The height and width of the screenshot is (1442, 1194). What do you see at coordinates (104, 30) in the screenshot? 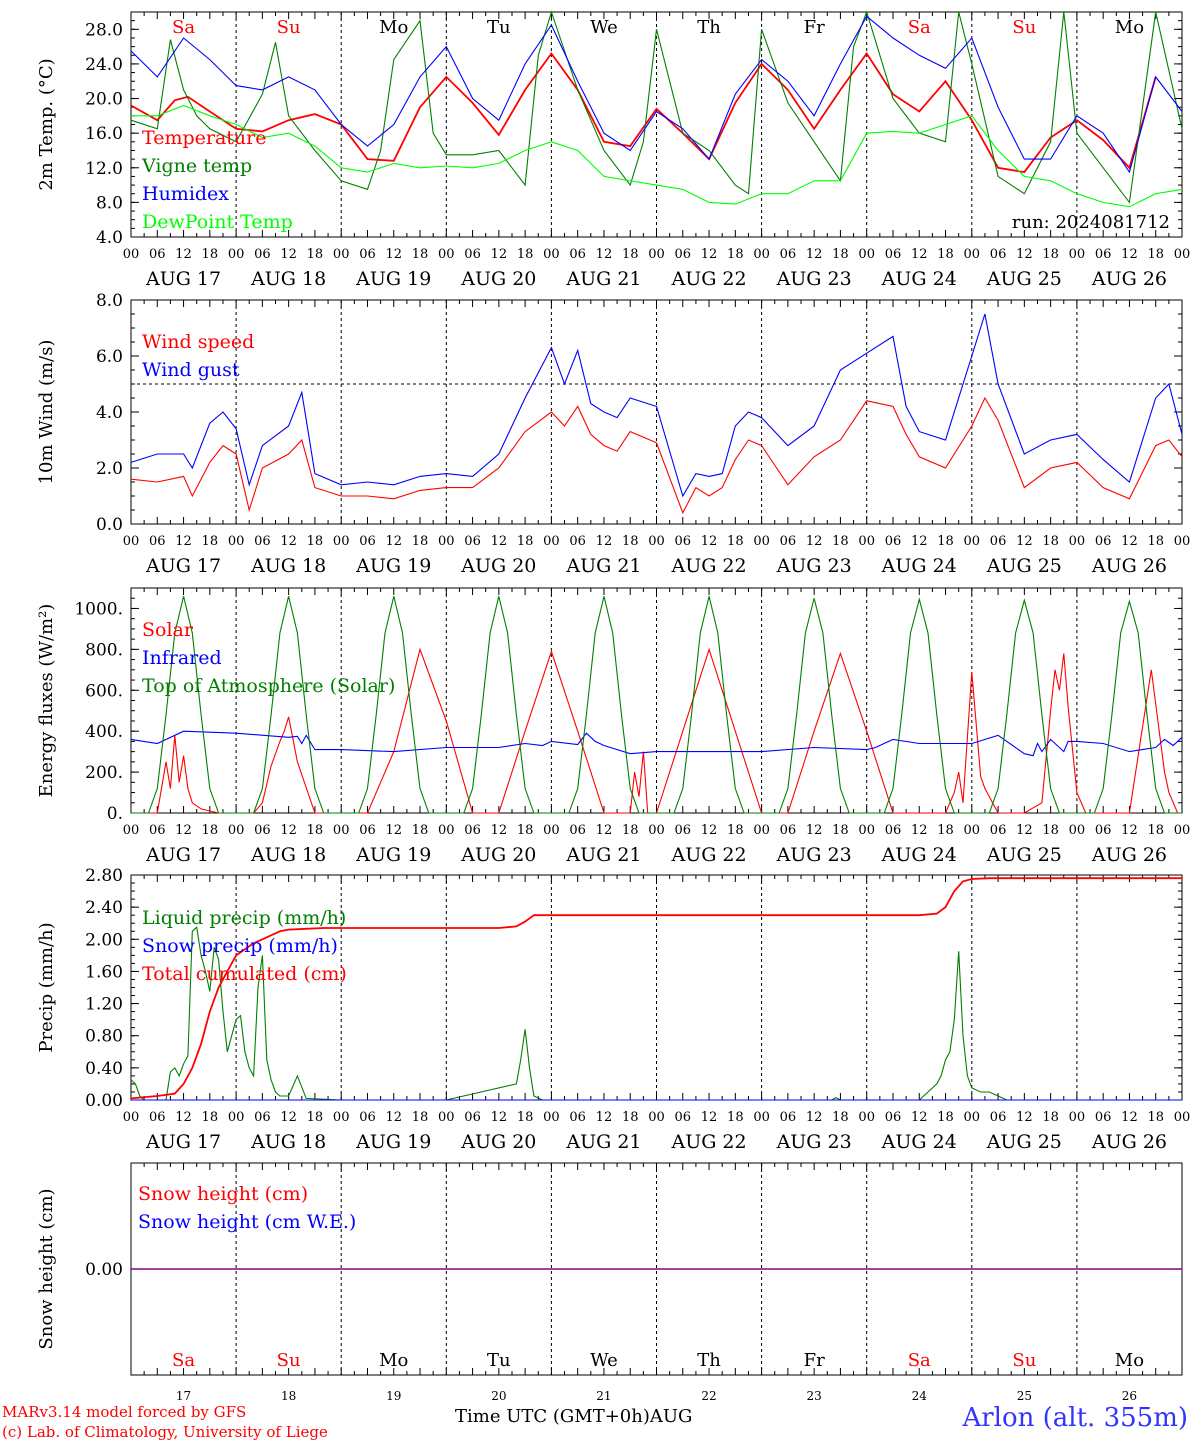
I see `y-tick-label: 28.0` at bounding box center [104, 30].